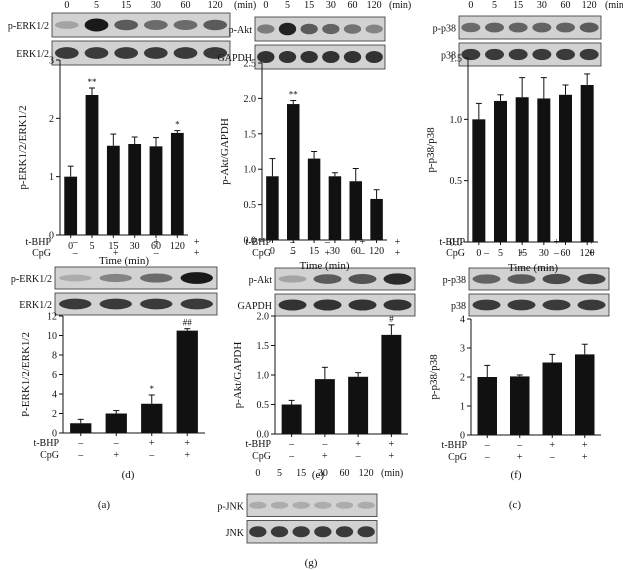  Describe the element at coordinates (28, 26) in the screenshot. I see `blot-label: p-ERK1/2` at that location.